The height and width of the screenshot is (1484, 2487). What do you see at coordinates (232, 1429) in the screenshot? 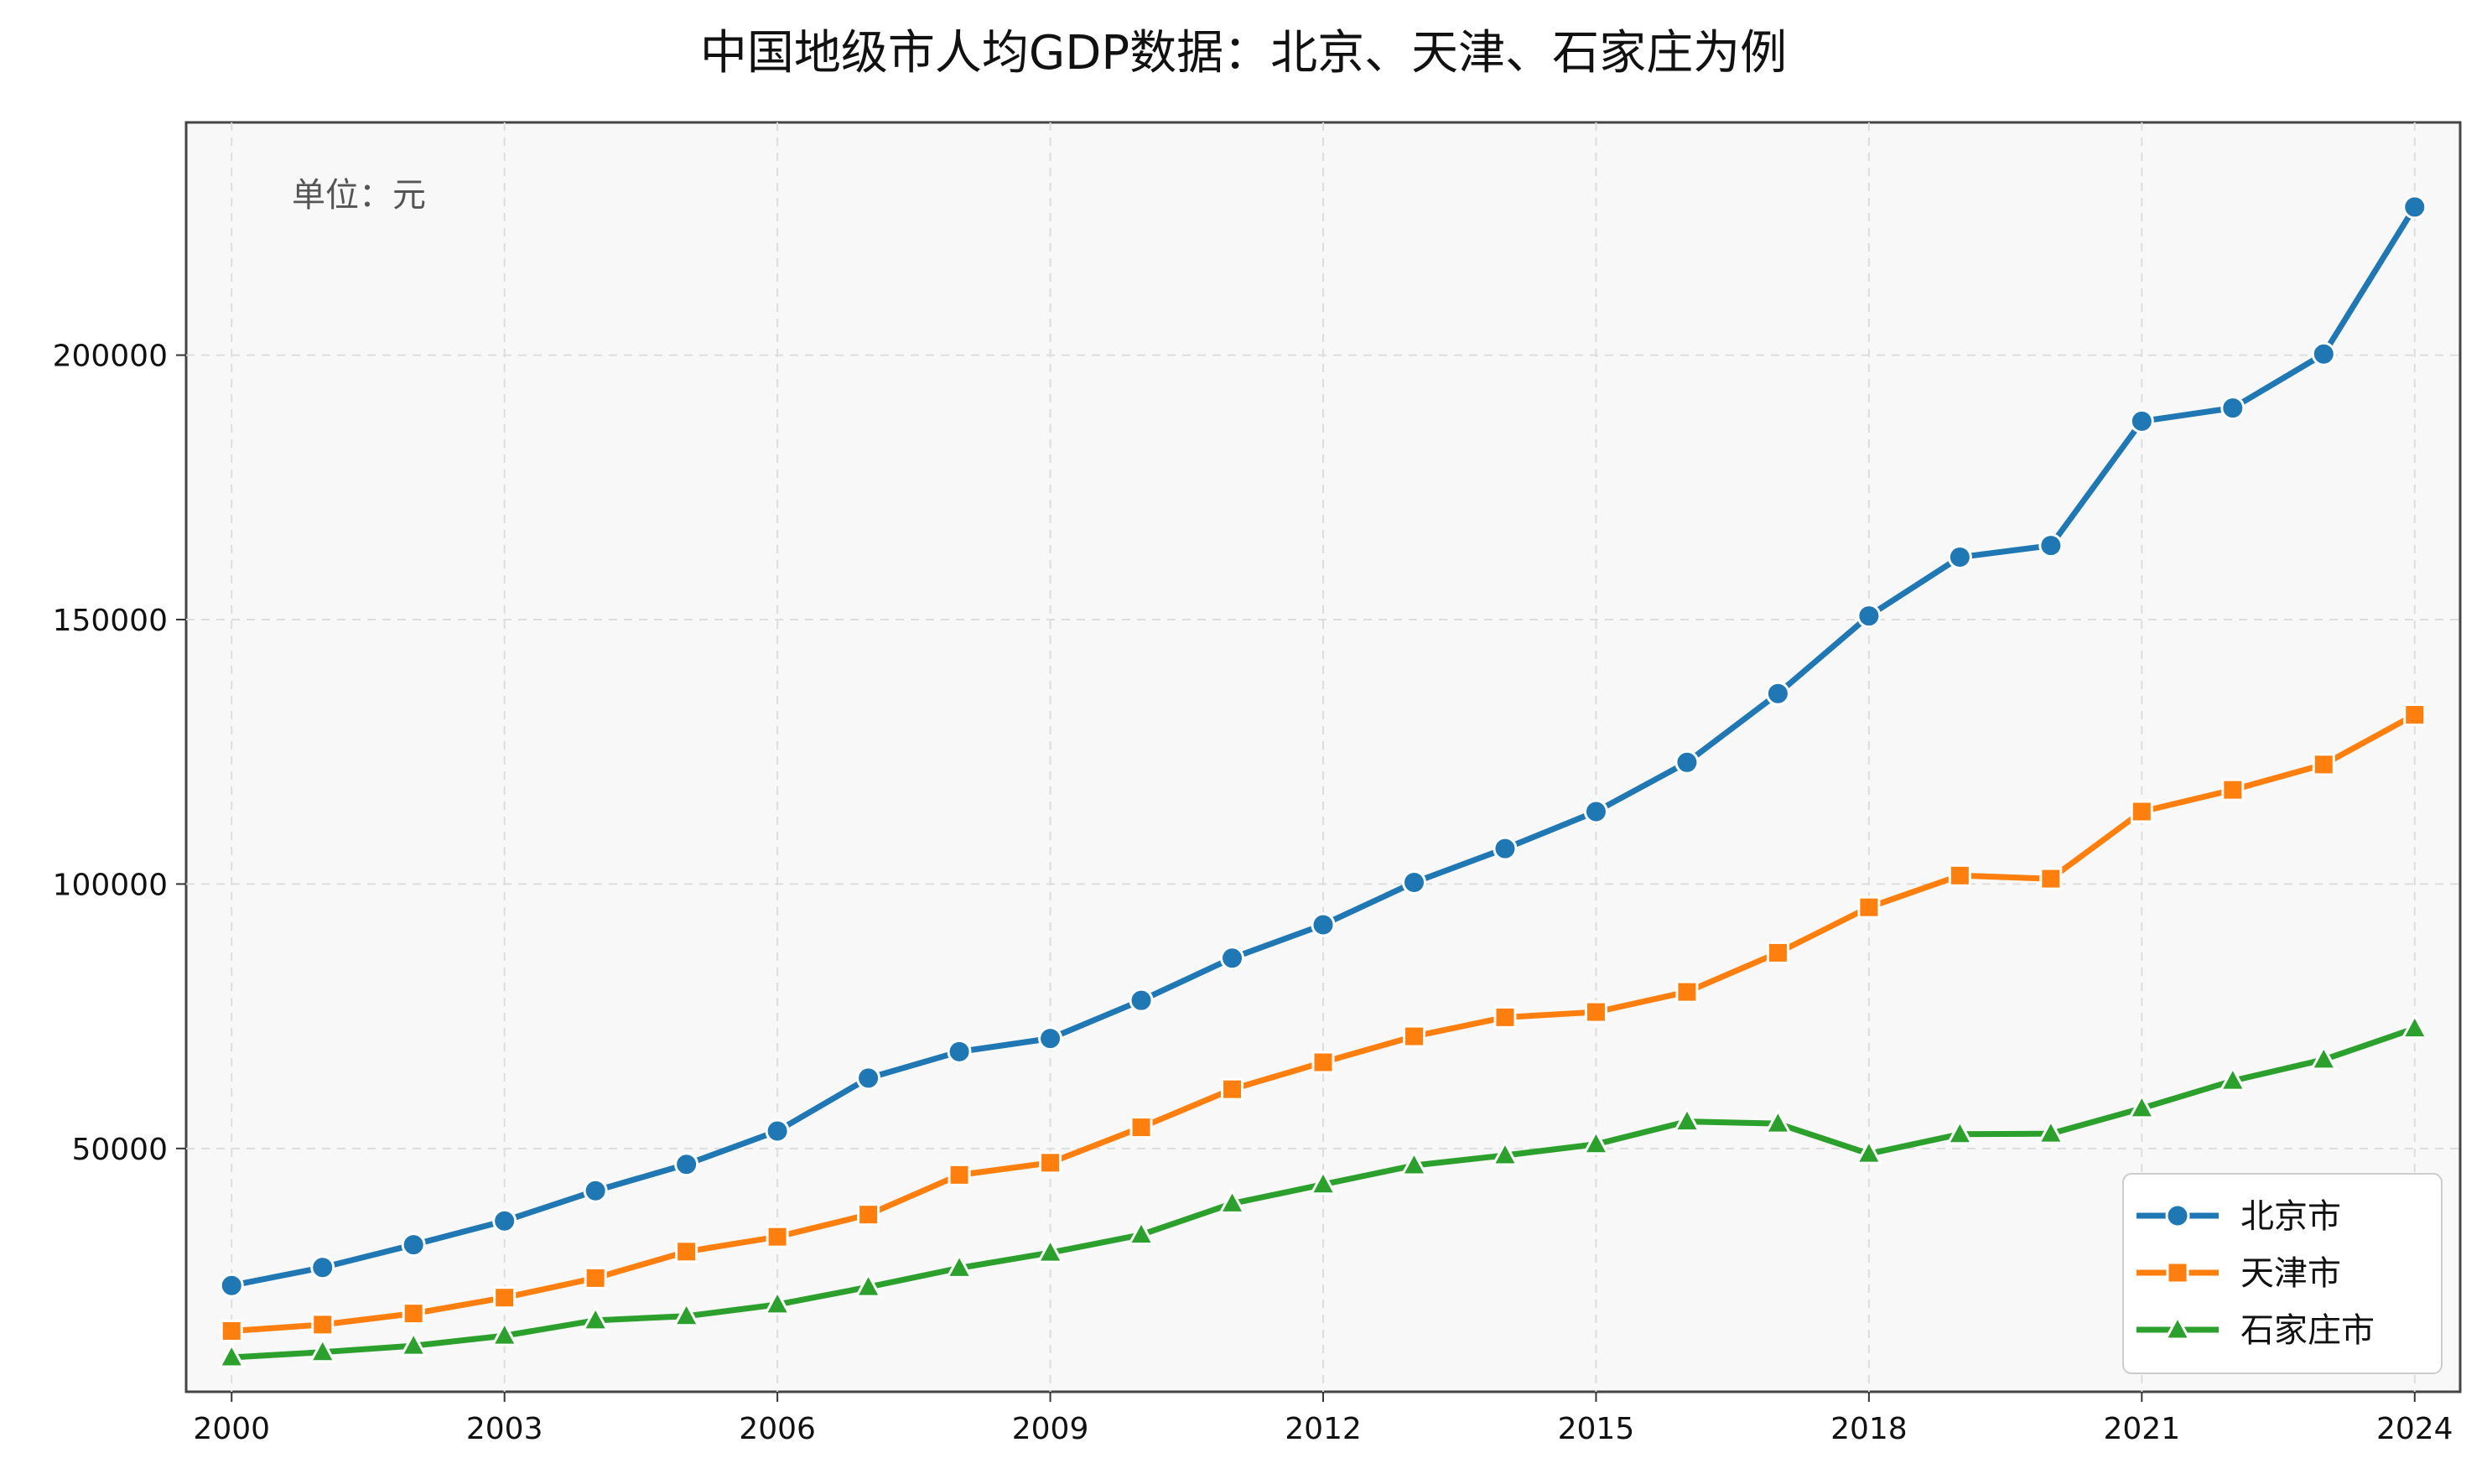
I see `x-tick-label: 2000` at bounding box center [232, 1429].